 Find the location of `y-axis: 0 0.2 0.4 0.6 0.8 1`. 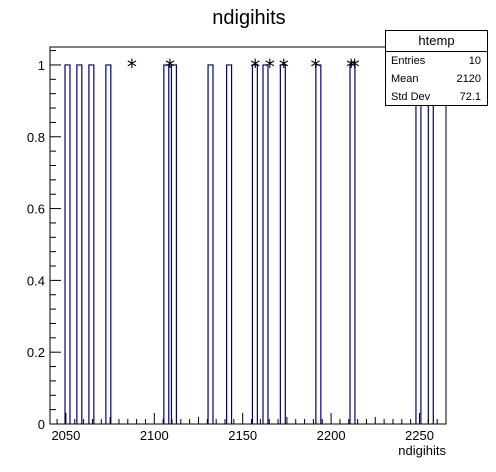

y-axis: 0 0.2 0.4 0.6 0.8 1 is located at coordinates (44, 241).